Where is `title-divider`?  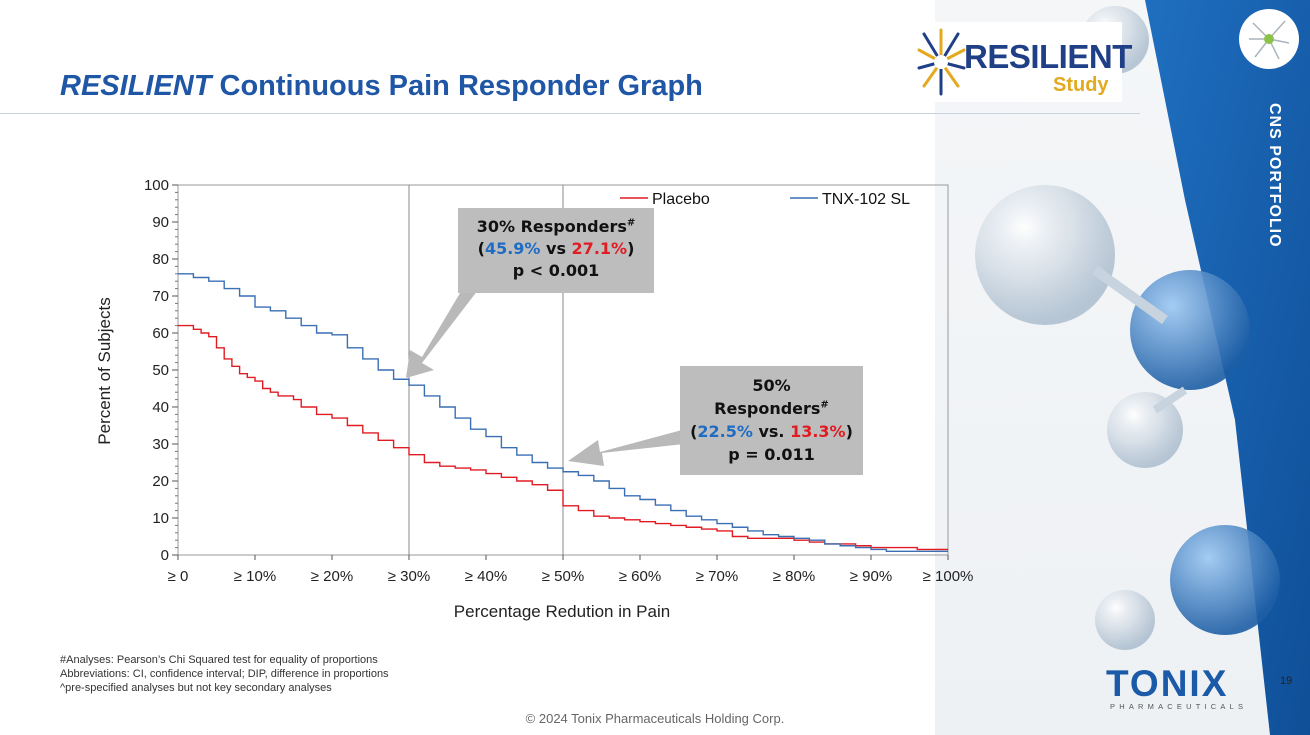
title-divider is located at coordinates (570, 113).